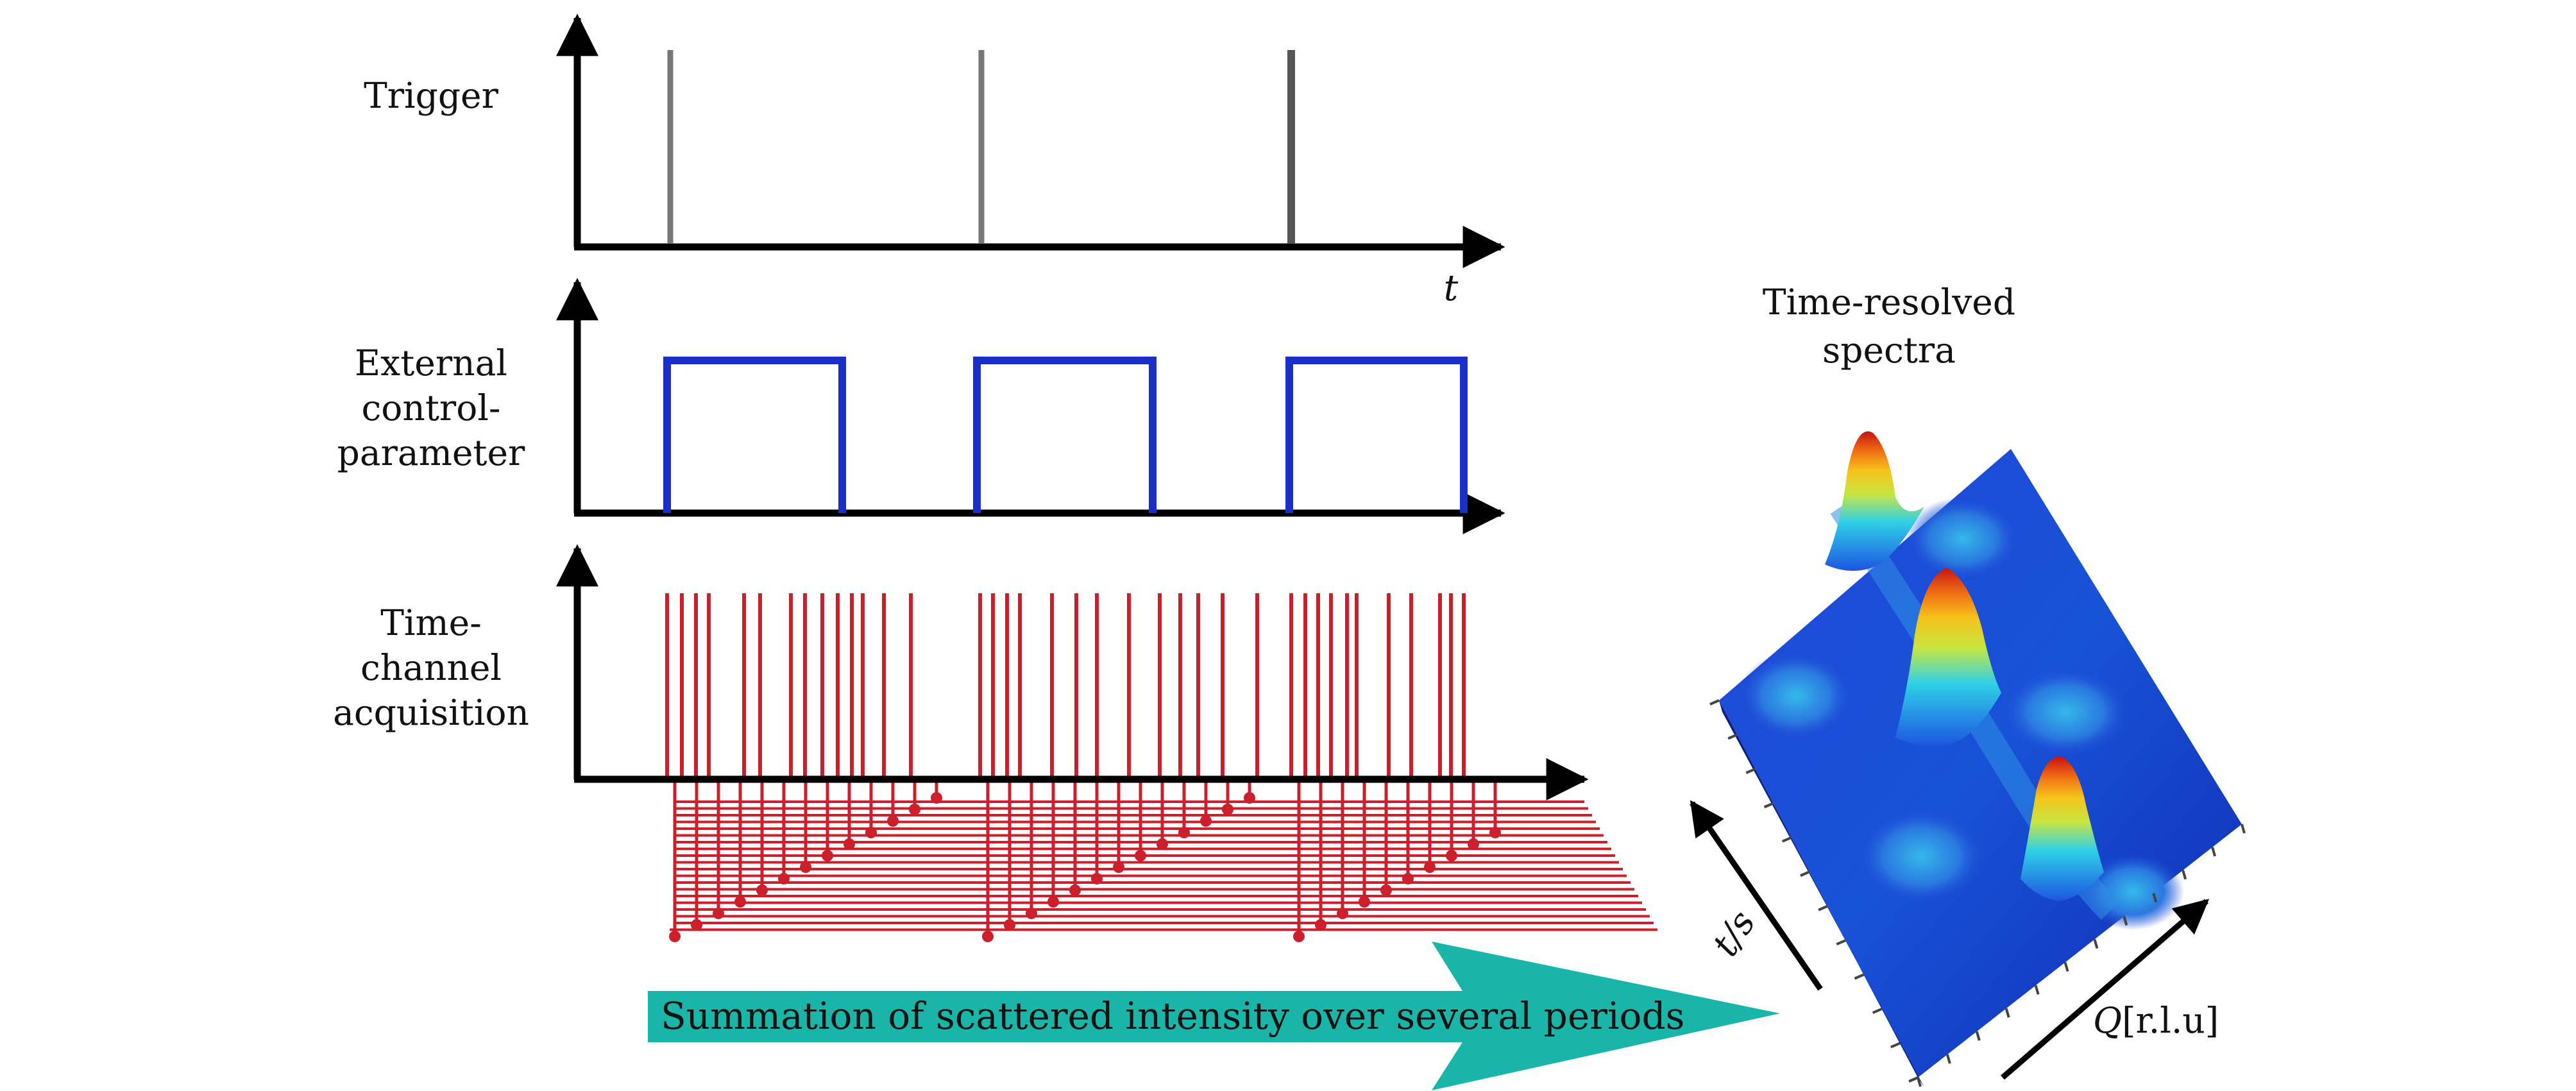 This screenshot has width=2576, height=1091. I want to click on acq-pulses, so click(1065, 685).